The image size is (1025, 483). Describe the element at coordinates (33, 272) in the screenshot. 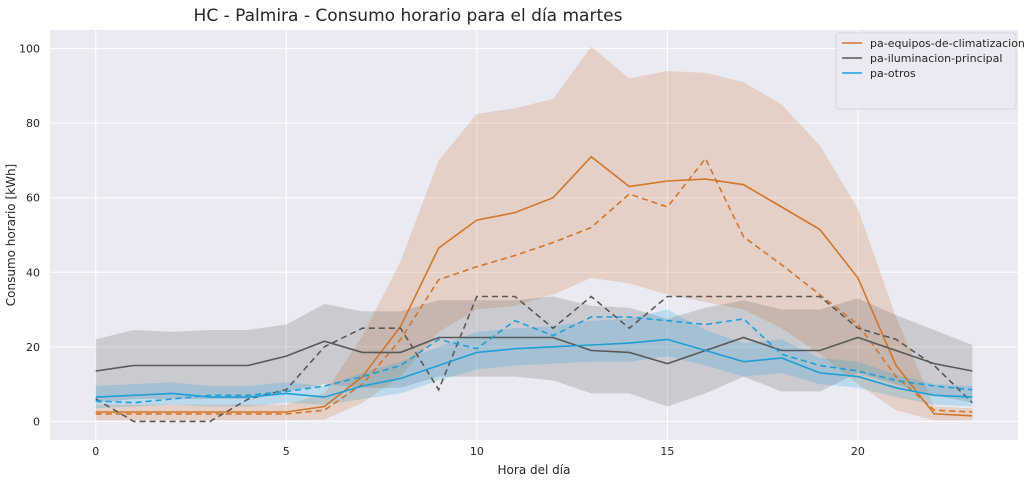

I see `y-tick-label: 40` at that location.